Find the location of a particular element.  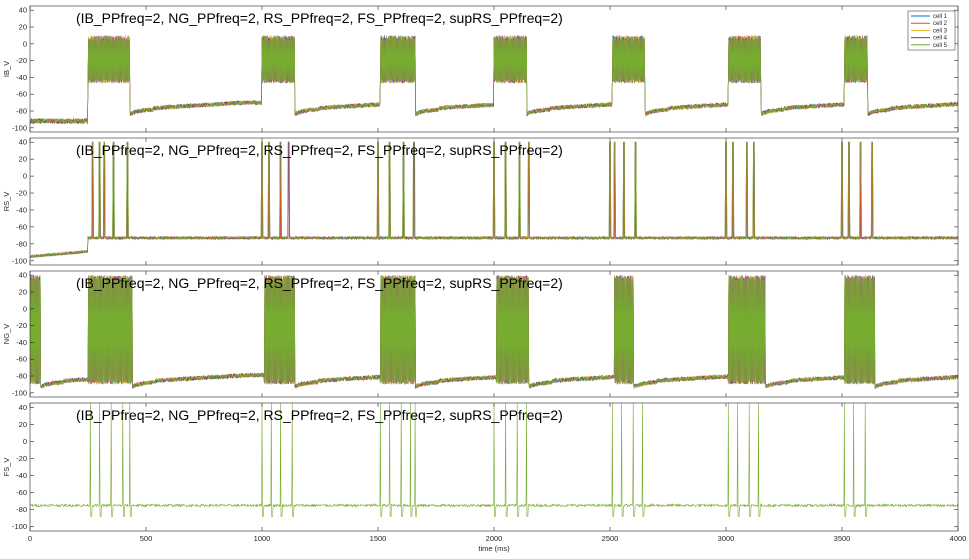

ytick-label-ib--100: -100 is located at coordinates (19, 127).